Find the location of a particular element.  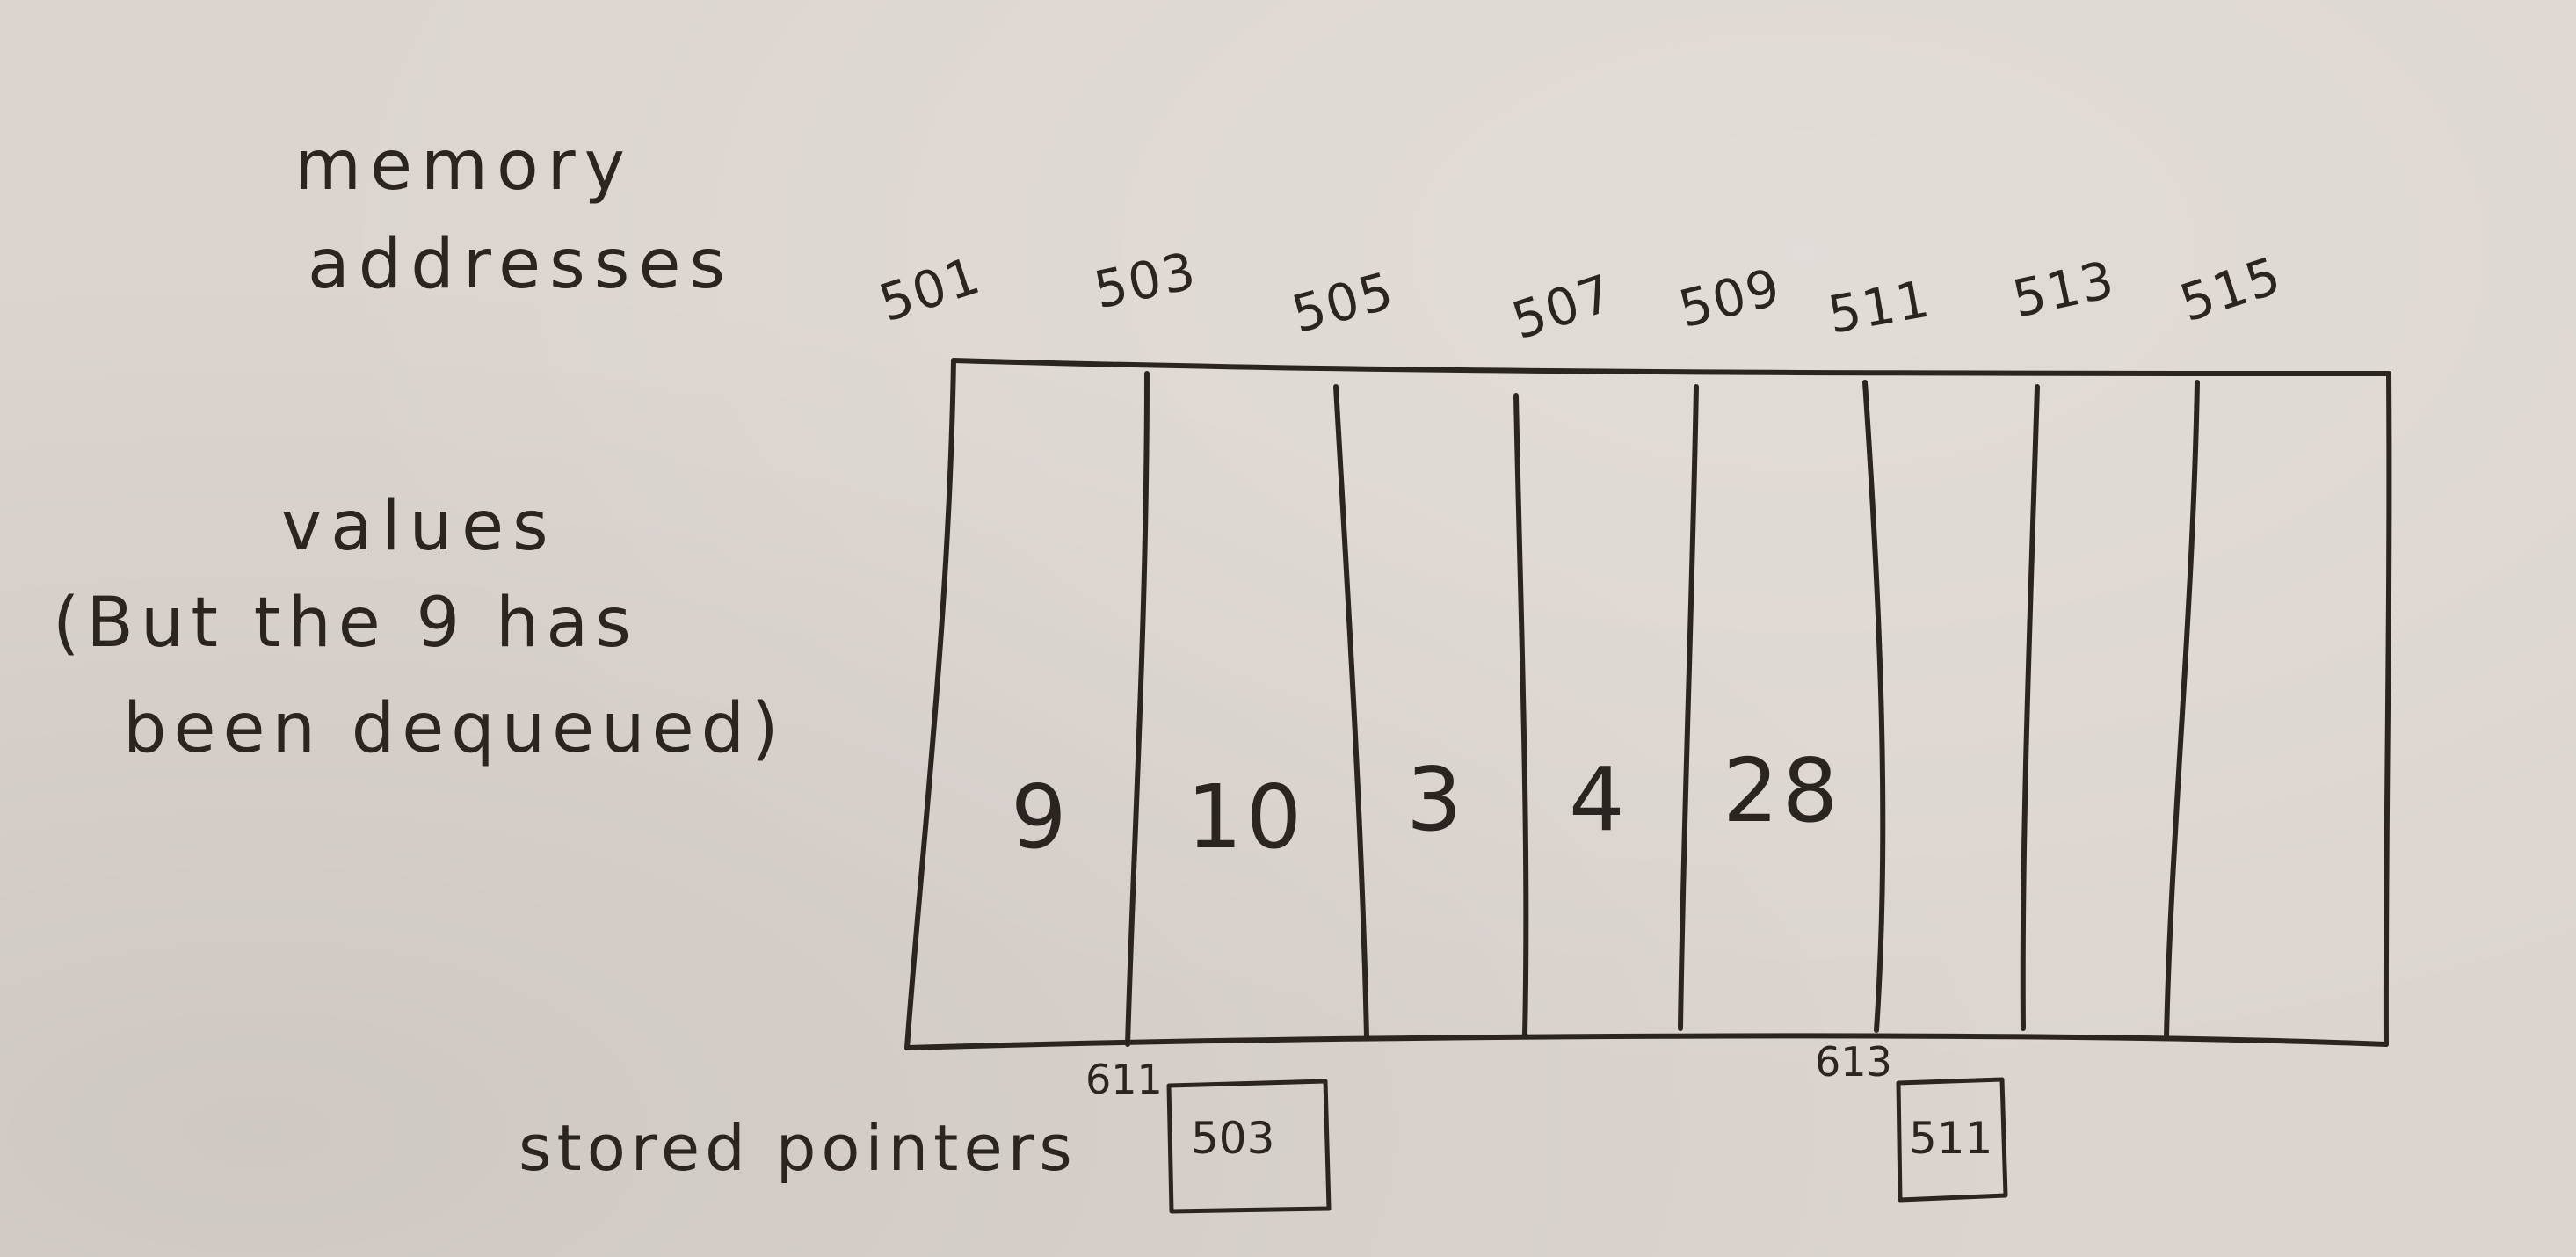

cell-value: 4 is located at coordinates (1599, 799).